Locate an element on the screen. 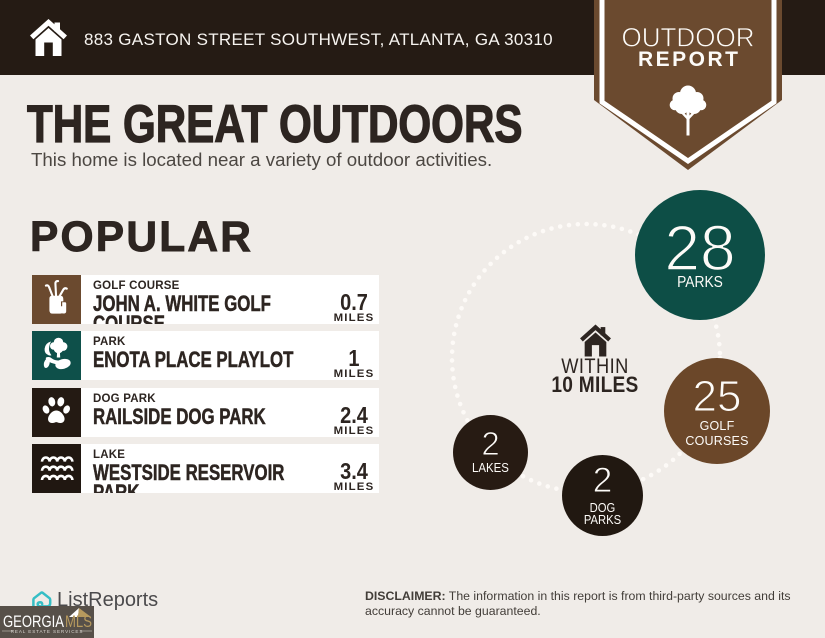  svg-text: REAL ESTATE SERVICES is located at coordinates (47, 631).